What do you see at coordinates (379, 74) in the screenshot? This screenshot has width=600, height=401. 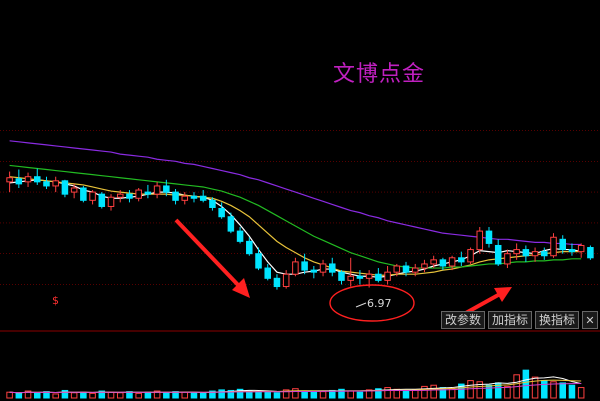 I see `watermark-text: 文博点金` at bounding box center [379, 74].